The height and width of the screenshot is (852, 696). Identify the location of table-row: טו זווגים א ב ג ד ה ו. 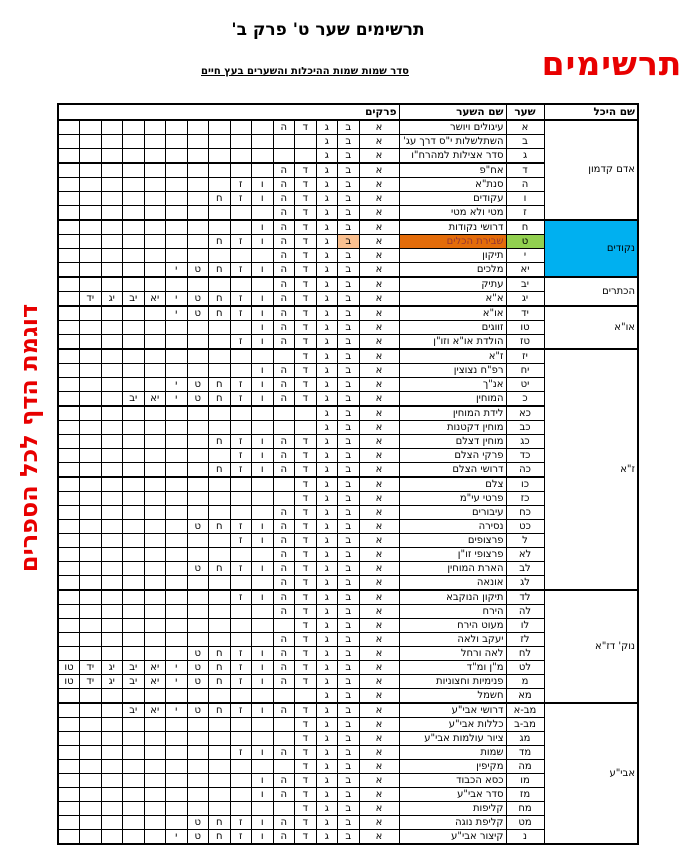
(347, 327).